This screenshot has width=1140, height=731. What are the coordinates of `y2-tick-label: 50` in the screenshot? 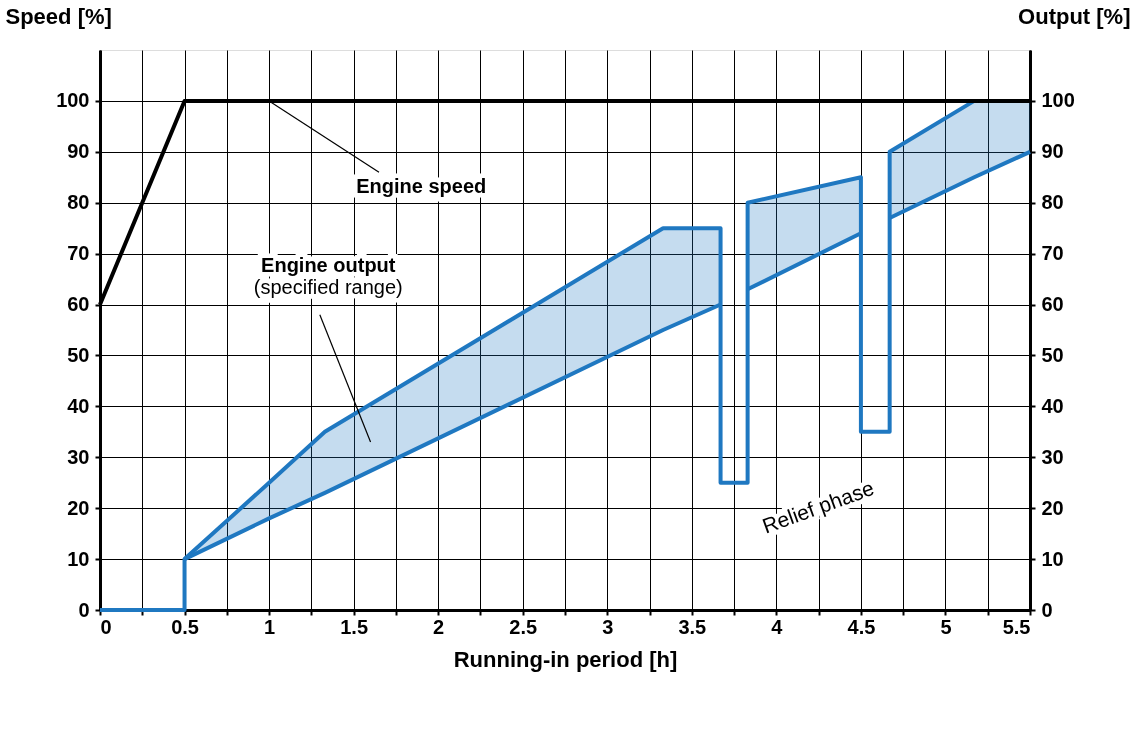 It's located at (1052, 354).